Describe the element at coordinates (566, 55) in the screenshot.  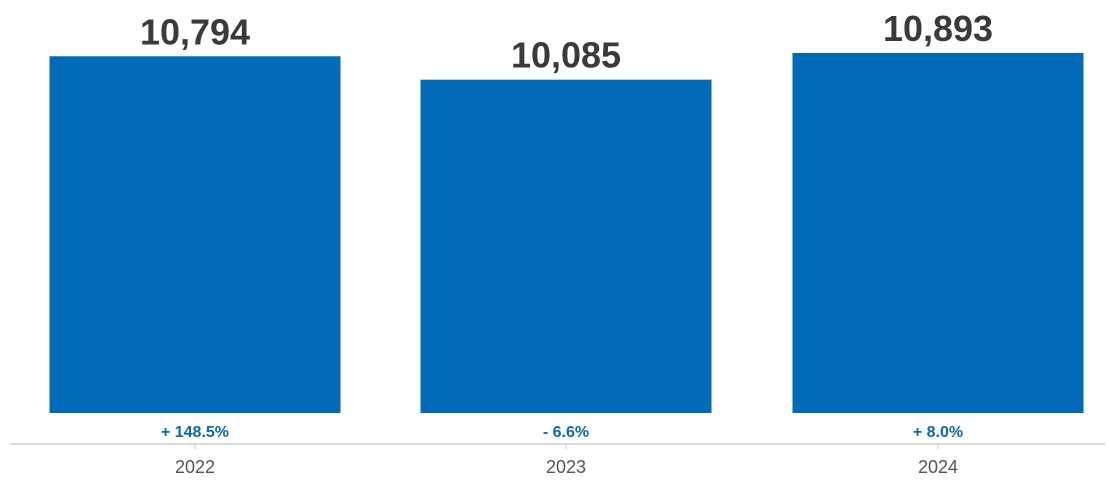
I see `value-label-2023: 10,085` at that location.